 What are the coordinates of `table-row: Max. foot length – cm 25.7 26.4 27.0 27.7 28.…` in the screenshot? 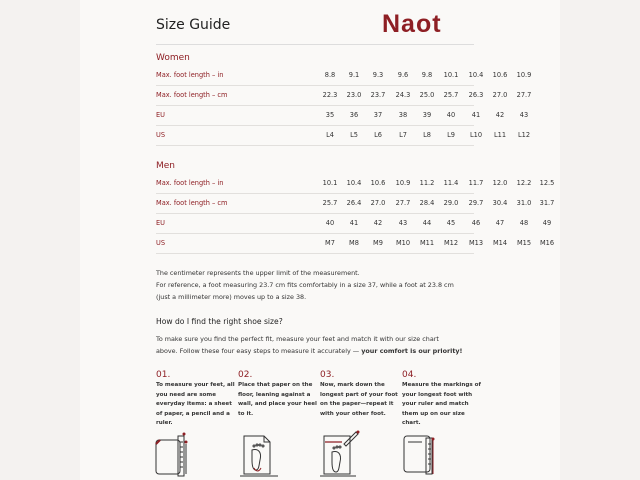 It's located at (355, 204).